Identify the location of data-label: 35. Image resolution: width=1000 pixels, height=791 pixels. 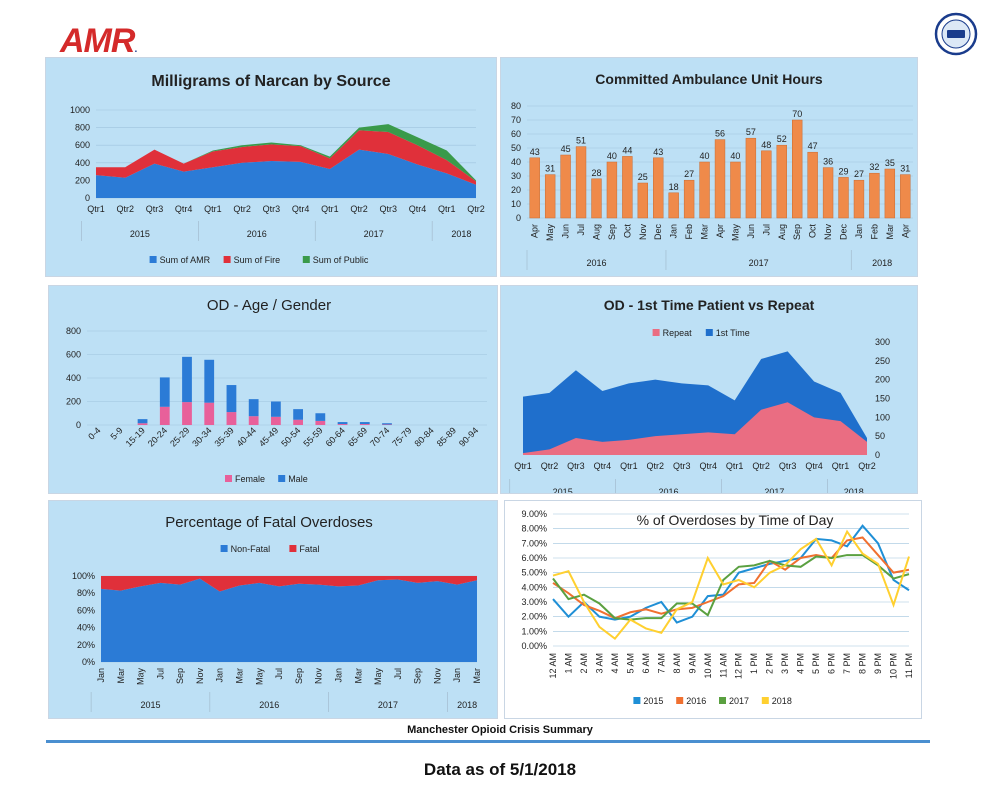
(890, 163).